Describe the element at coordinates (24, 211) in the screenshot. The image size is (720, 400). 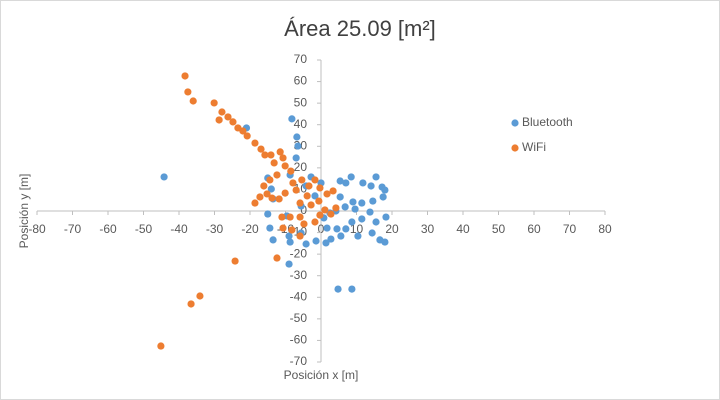
I see `y-axis-label: Posición y [m]` at that location.